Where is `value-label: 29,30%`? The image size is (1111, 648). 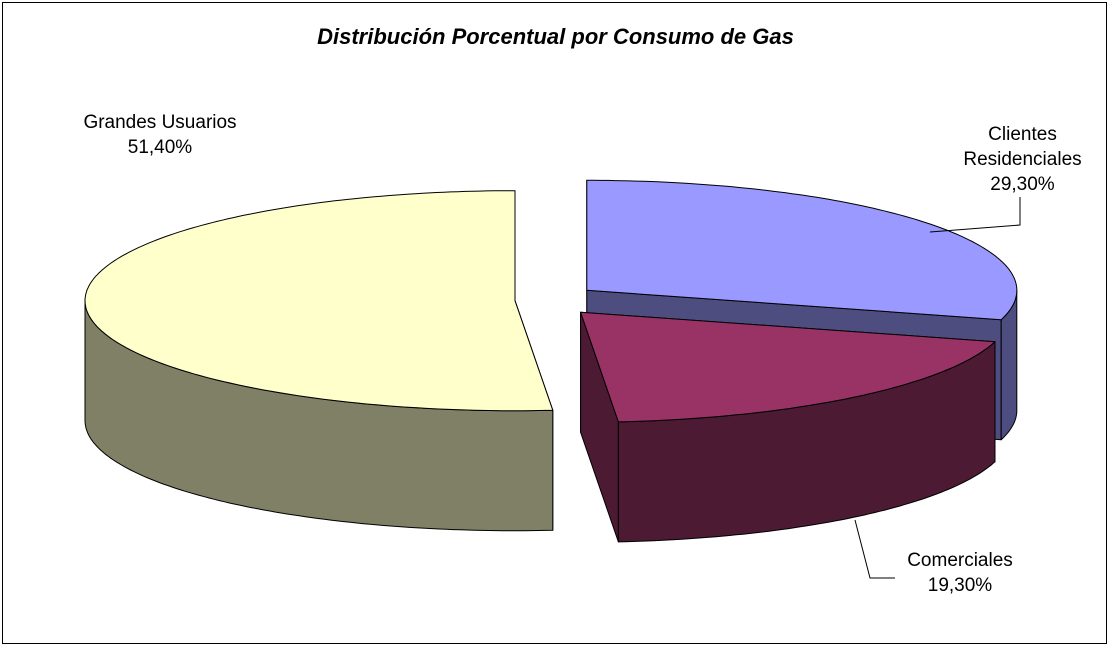 value-label: 29,30% is located at coordinates (1022, 184).